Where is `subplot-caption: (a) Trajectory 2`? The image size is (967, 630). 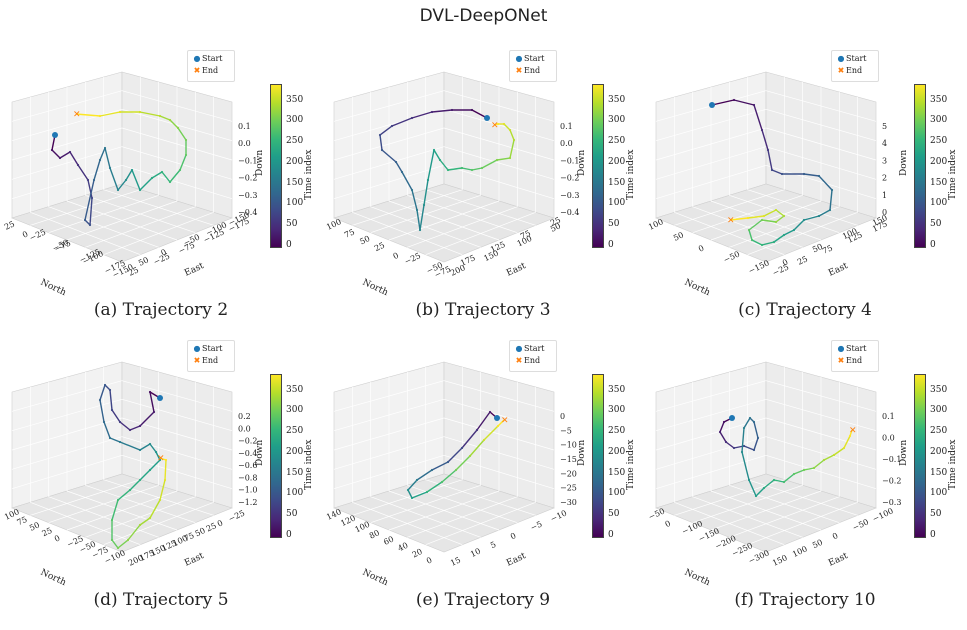 subplot-caption: (a) Trajectory 2 is located at coordinates (161, 310).